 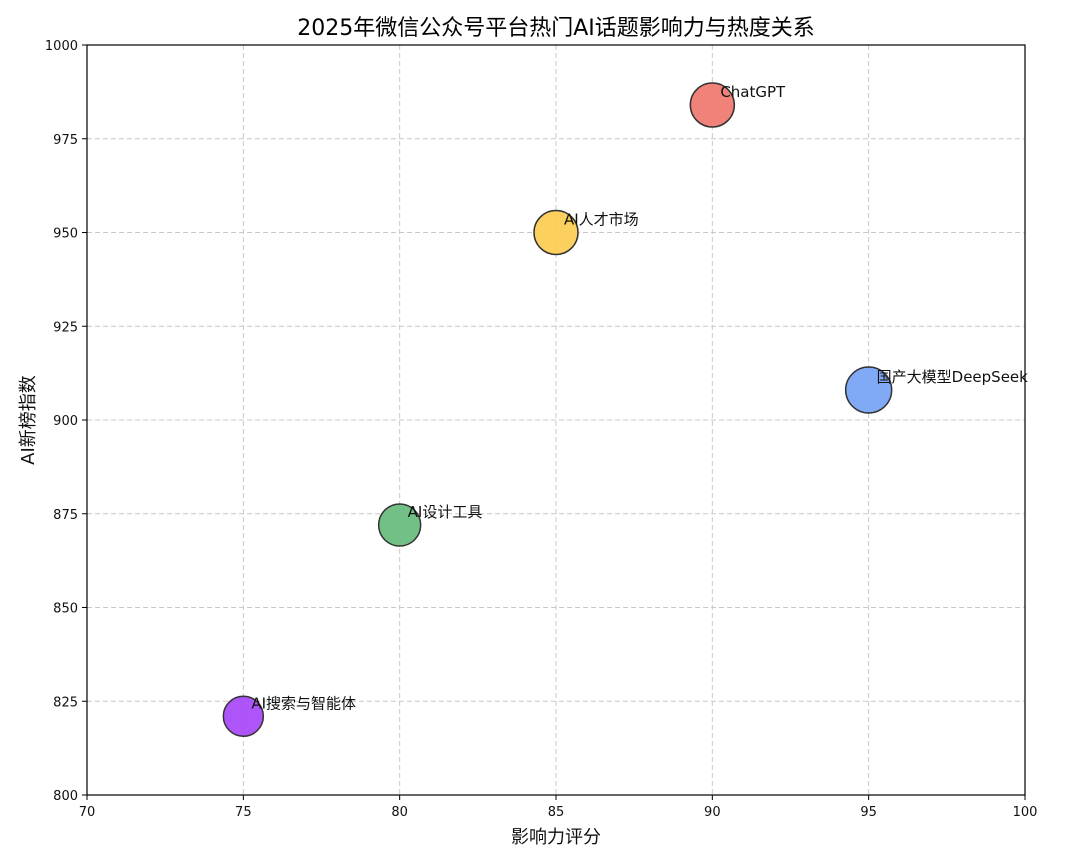 I want to click on y-axis-label: AI新榜指数, so click(x=28, y=420).